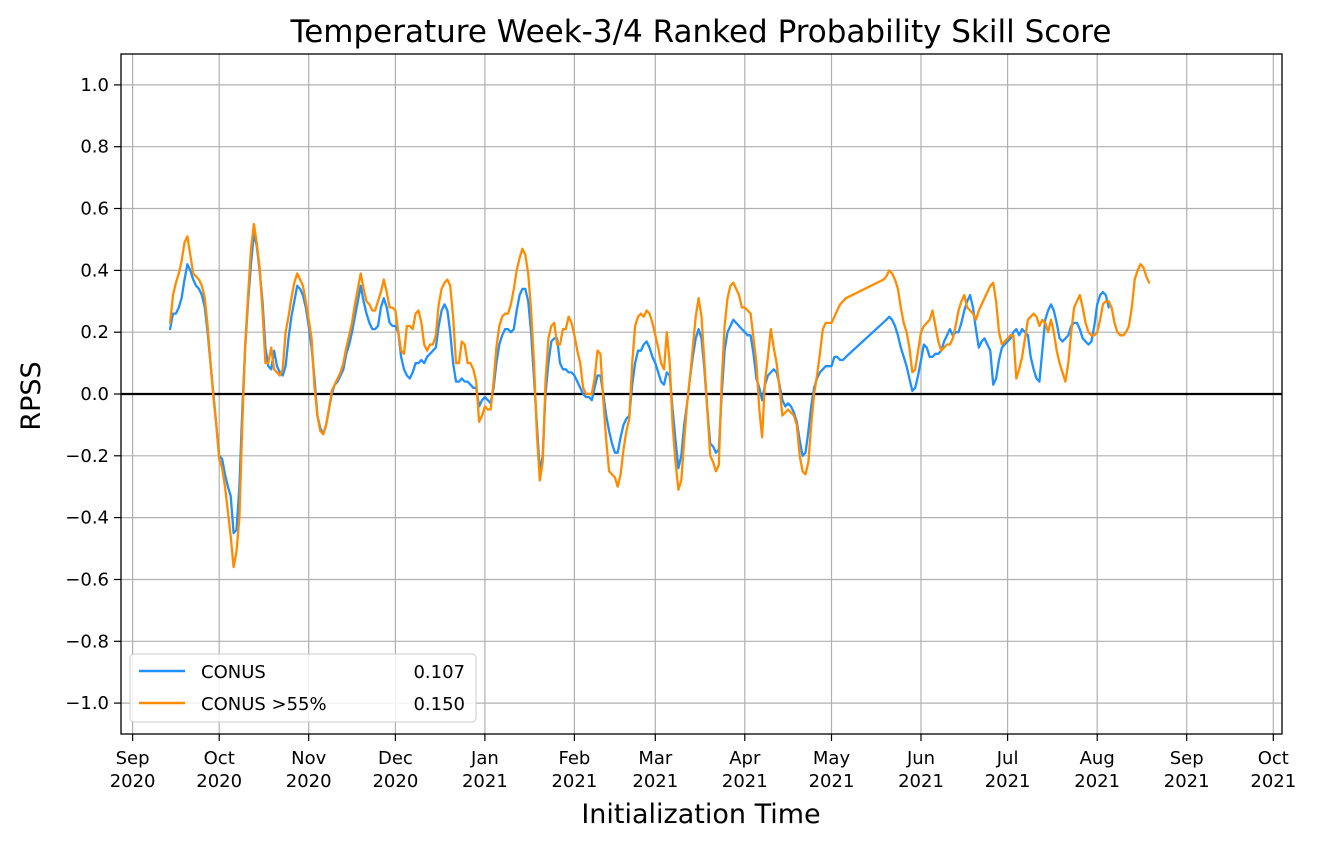 This screenshot has height=846, width=1322. I want to click on y-tick-label: −0.4, so click(87, 518).